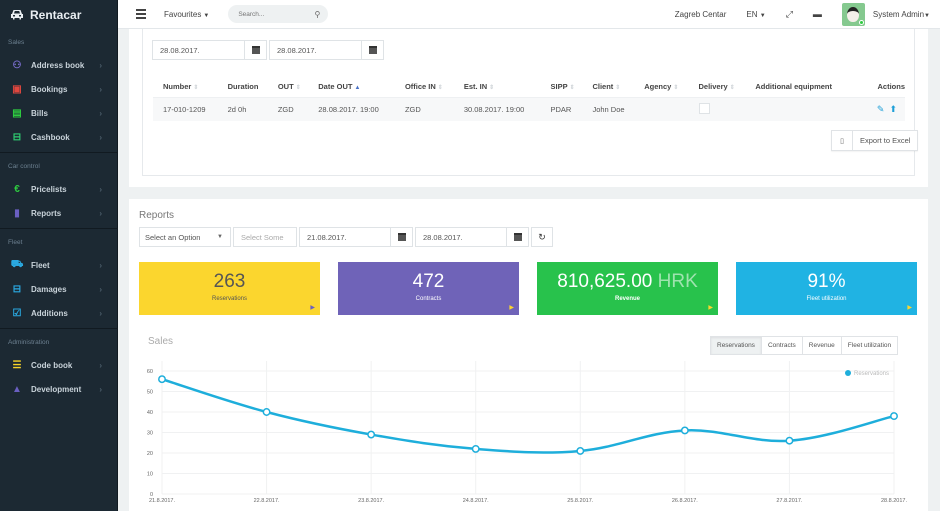  What do you see at coordinates (880, 108) in the screenshot?
I see `edit-icon: ✎` at bounding box center [880, 108].